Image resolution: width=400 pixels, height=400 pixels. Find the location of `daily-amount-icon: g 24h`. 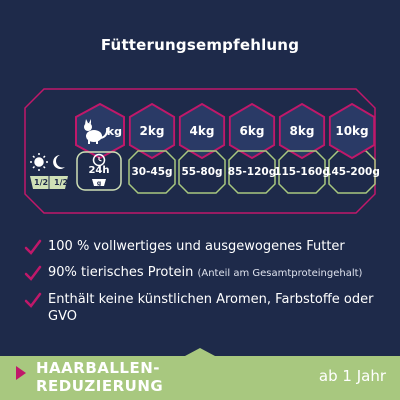

daily-amount-icon: g 24h is located at coordinates (99, 171).